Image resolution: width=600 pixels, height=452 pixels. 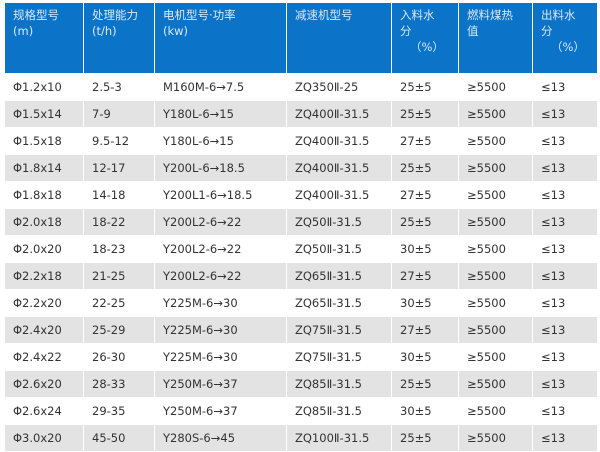 What do you see at coordinates (44, 141) in the screenshot?
I see `cell-spec-model: Φ1.5x18` at bounding box center [44, 141].